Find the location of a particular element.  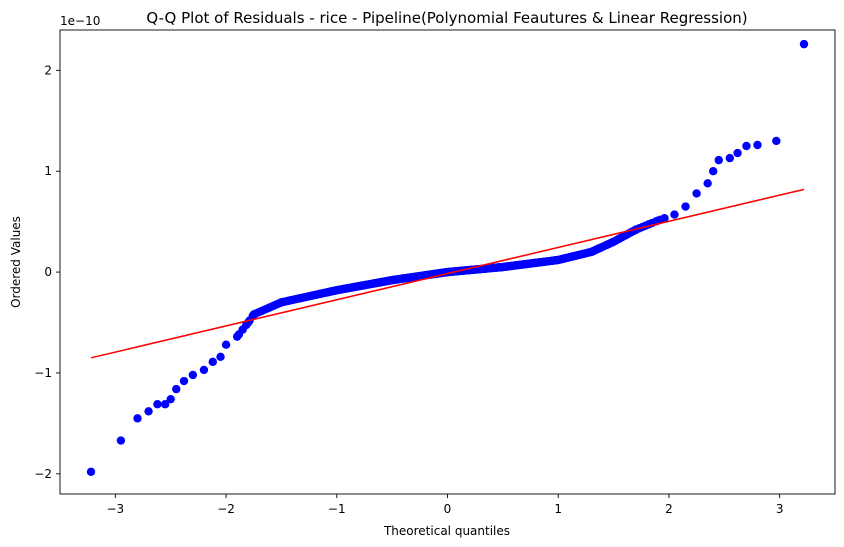

x-tick-label: −1 is located at coordinates (337, 509).